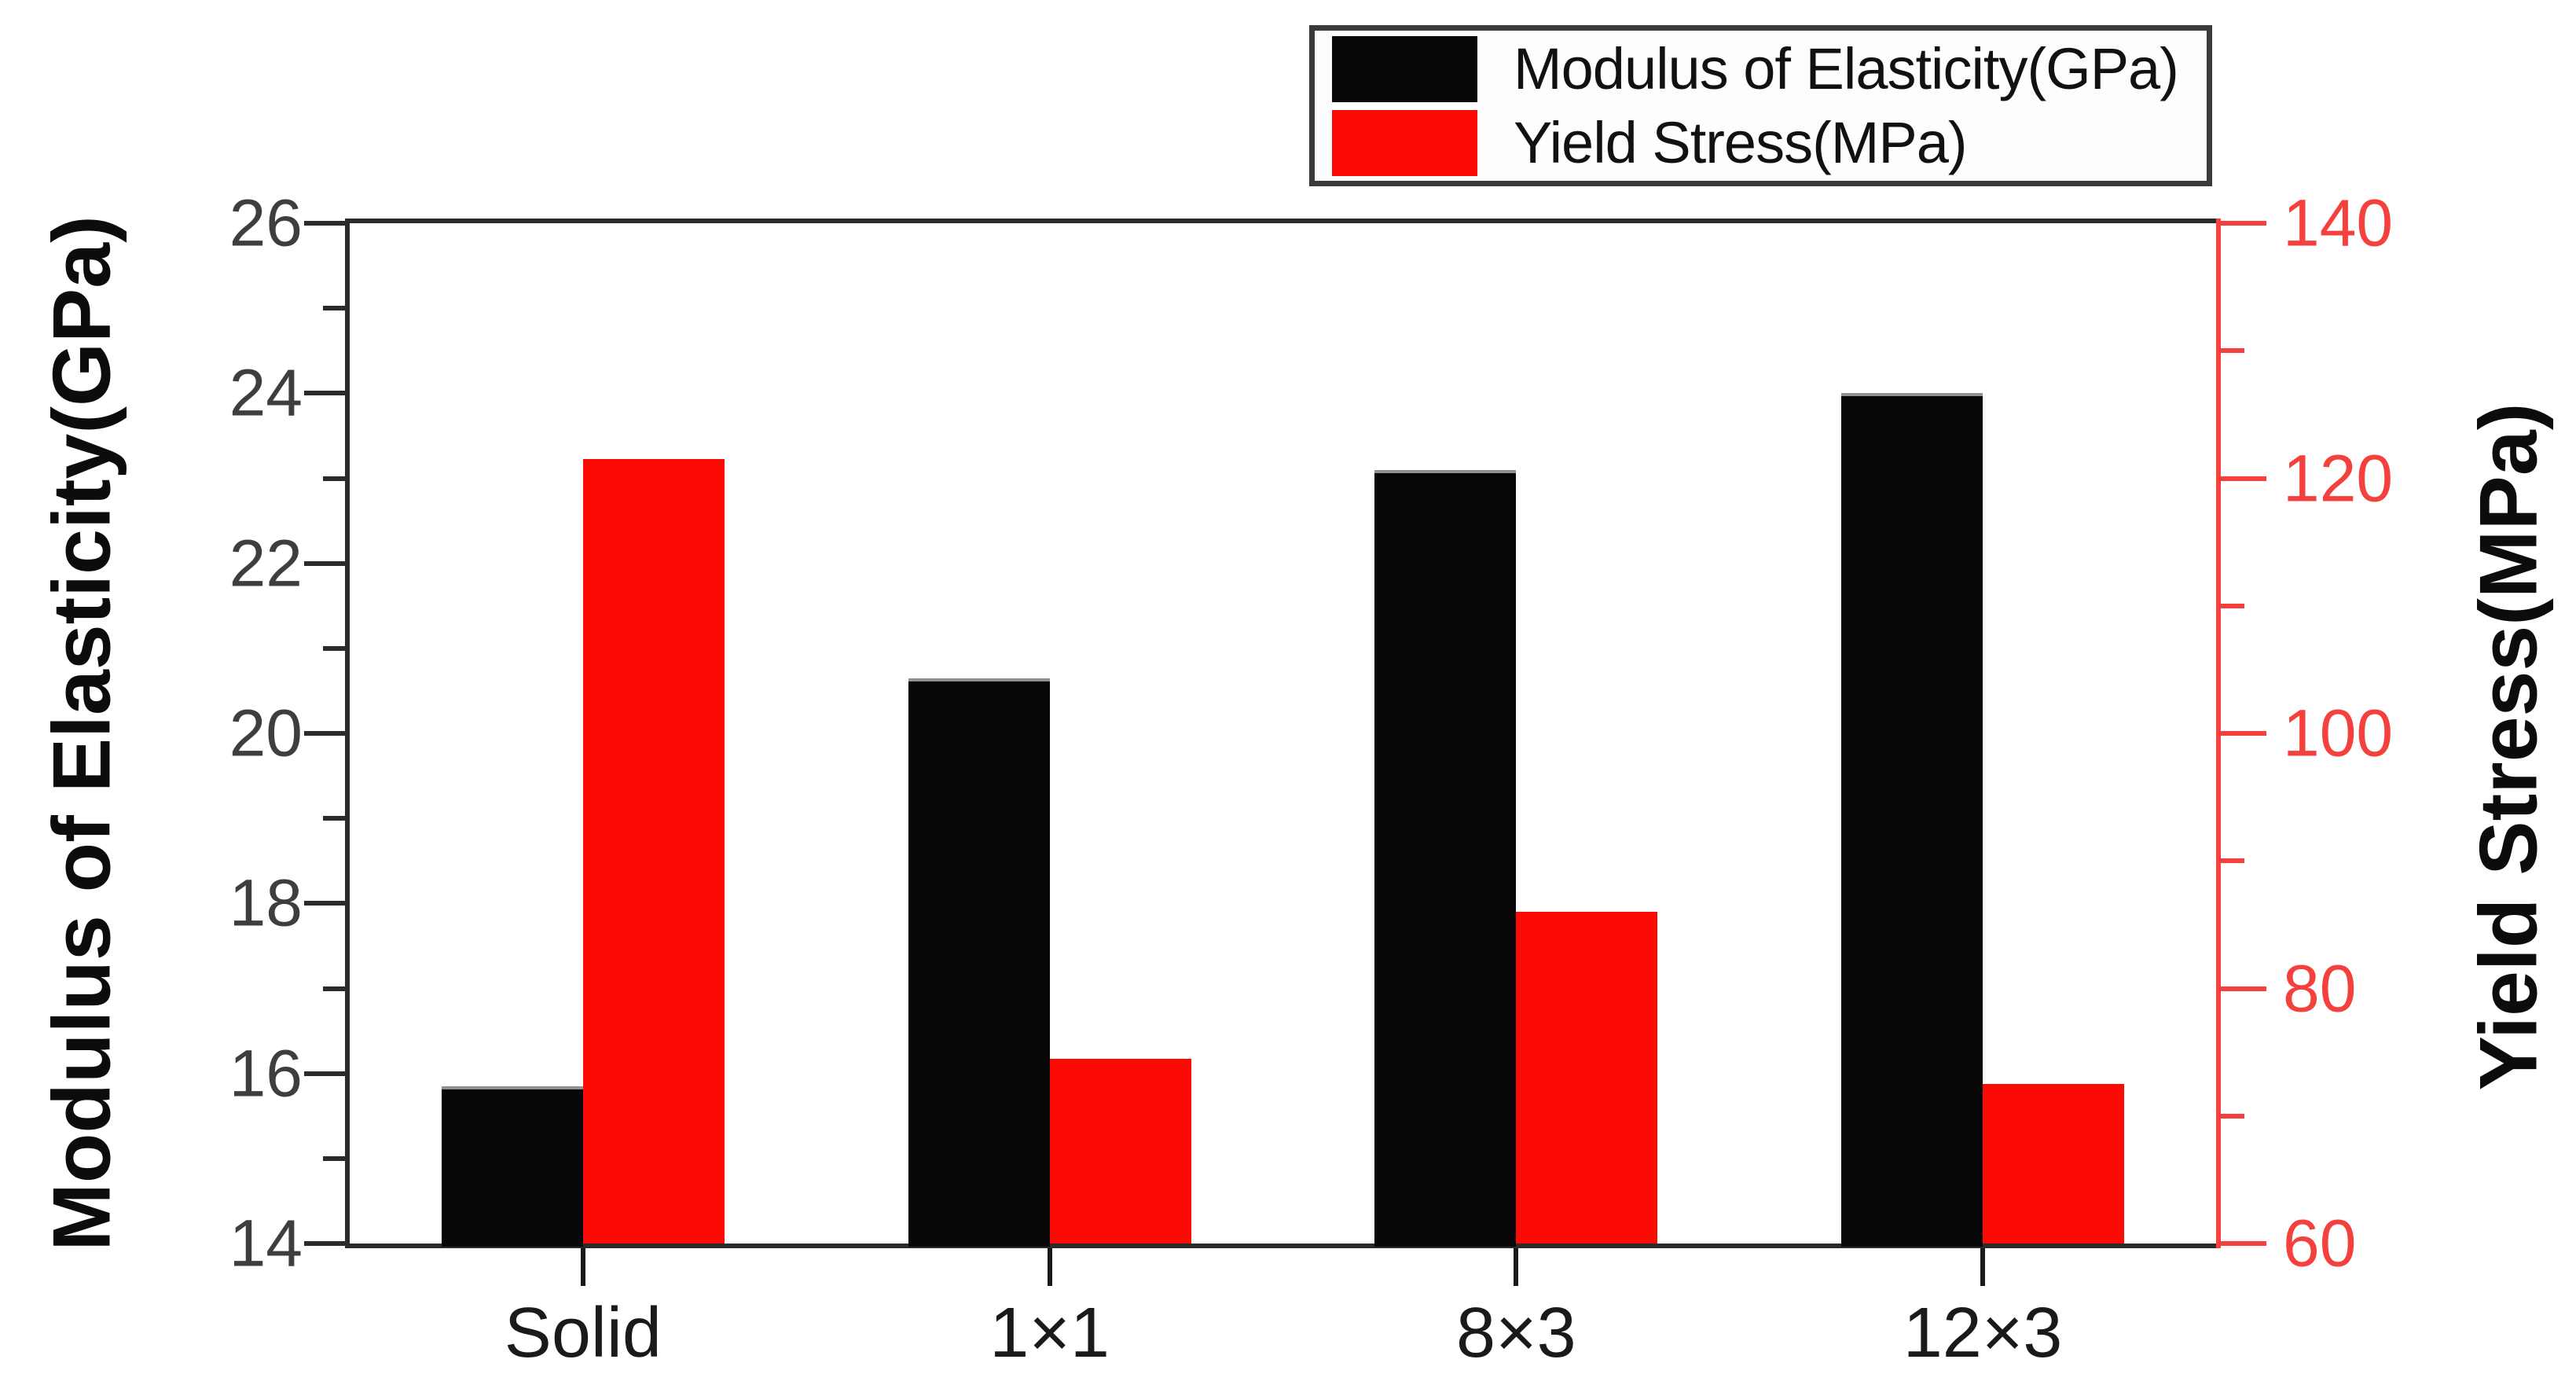 The image size is (2576, 1396). What do you see at coordinates (1587, 1078) in the screenshot?
I see `bar-yield-stress-8×3` at bounding box center [1587, 1078].